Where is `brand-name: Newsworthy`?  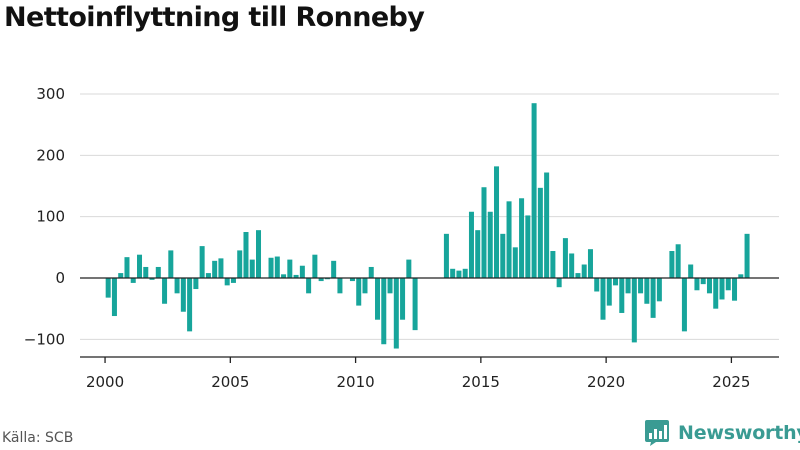
brand-name: Newsworthy is located at coordinates (739, 433).